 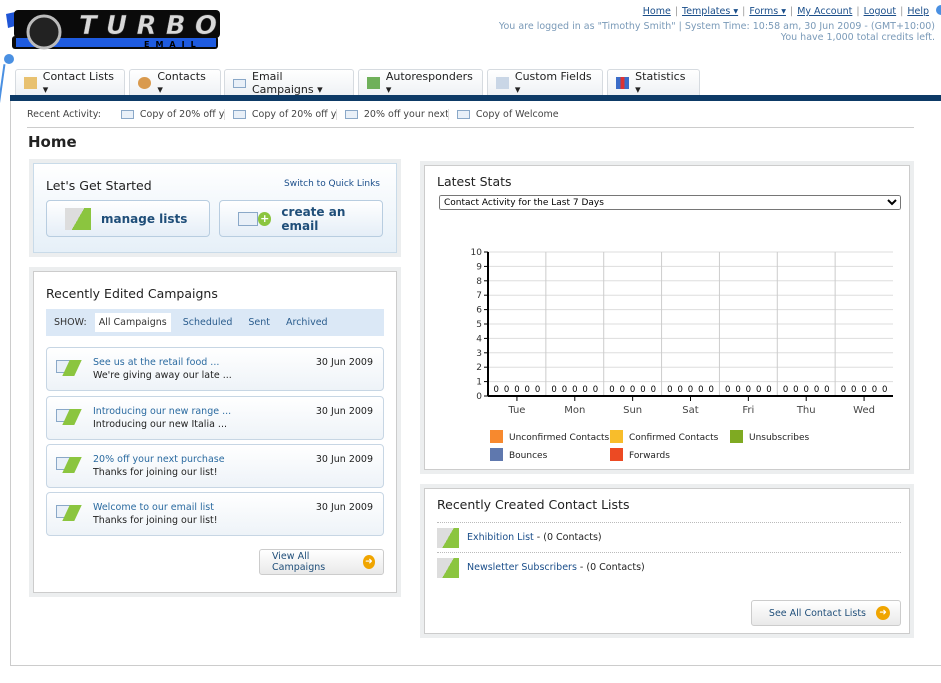 I want to click on plus-icon: +, so click(x=265, y=218).